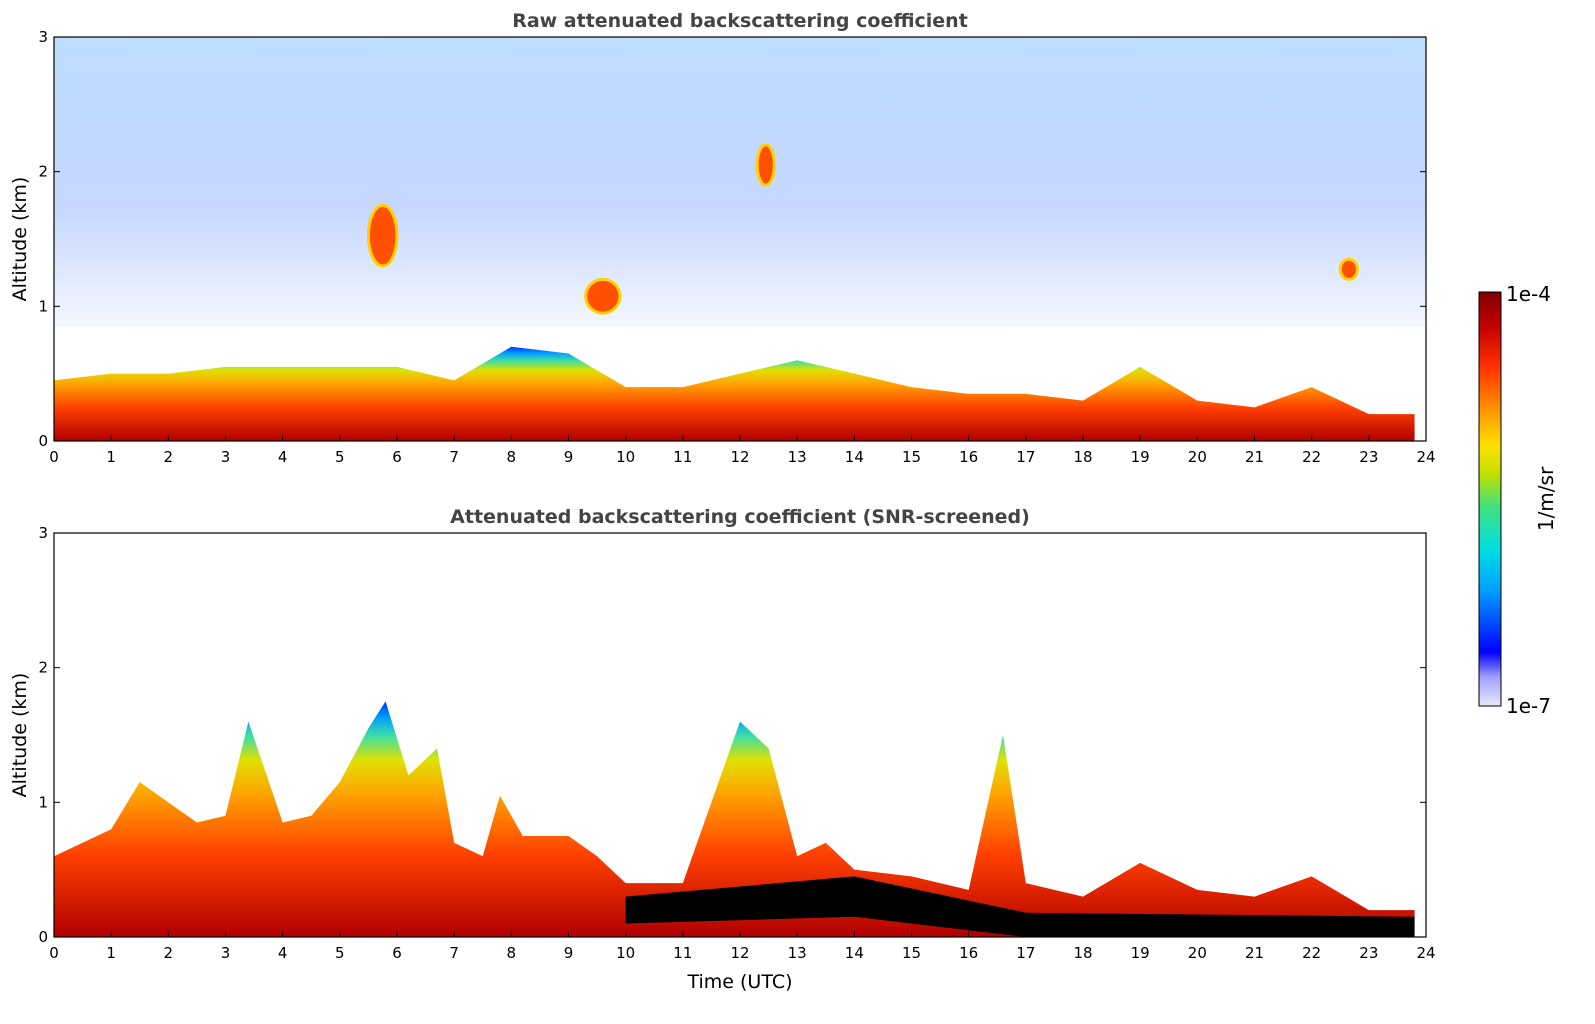  What do you see at coordinates (1546, 498) in the screenshot?
I see `colorbar-unit-label: 1/m/sr` at bounding box center [1546, 498].